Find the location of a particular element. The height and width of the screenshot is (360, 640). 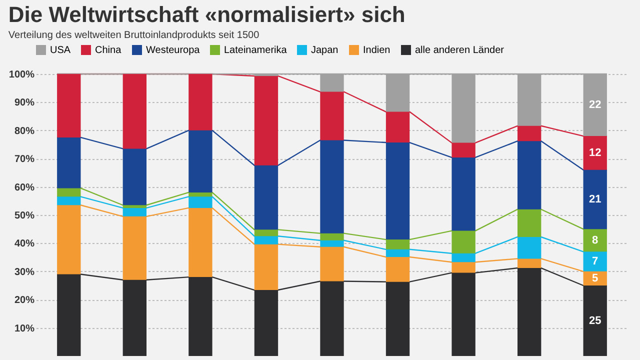

legend-label: China is located at coordinates (108, 50).